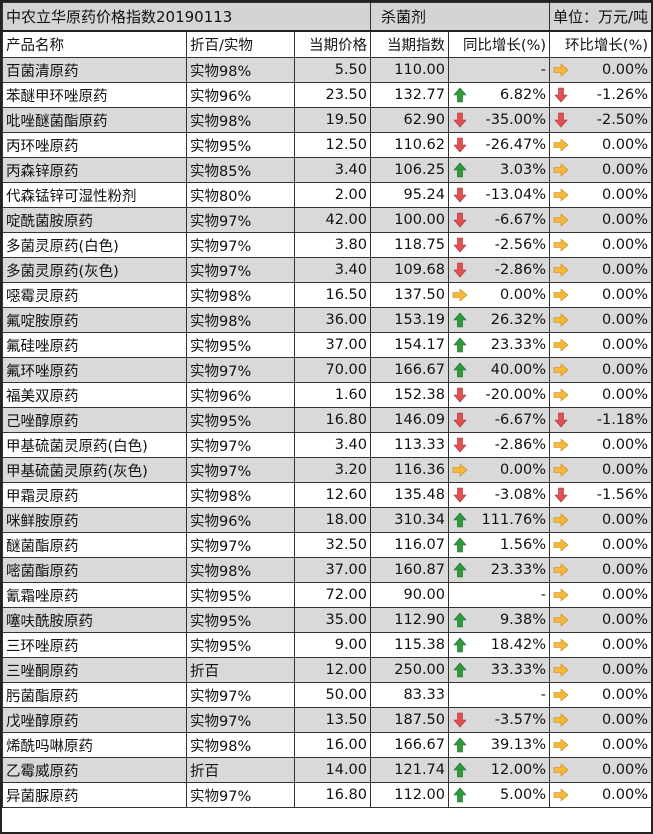 The width and height of the screenshot is (653, 834). I want to click on table-row: 氟啶胺原药 实物98% 36.00 153.19 26.32% 0.00%, so click(326, 320).